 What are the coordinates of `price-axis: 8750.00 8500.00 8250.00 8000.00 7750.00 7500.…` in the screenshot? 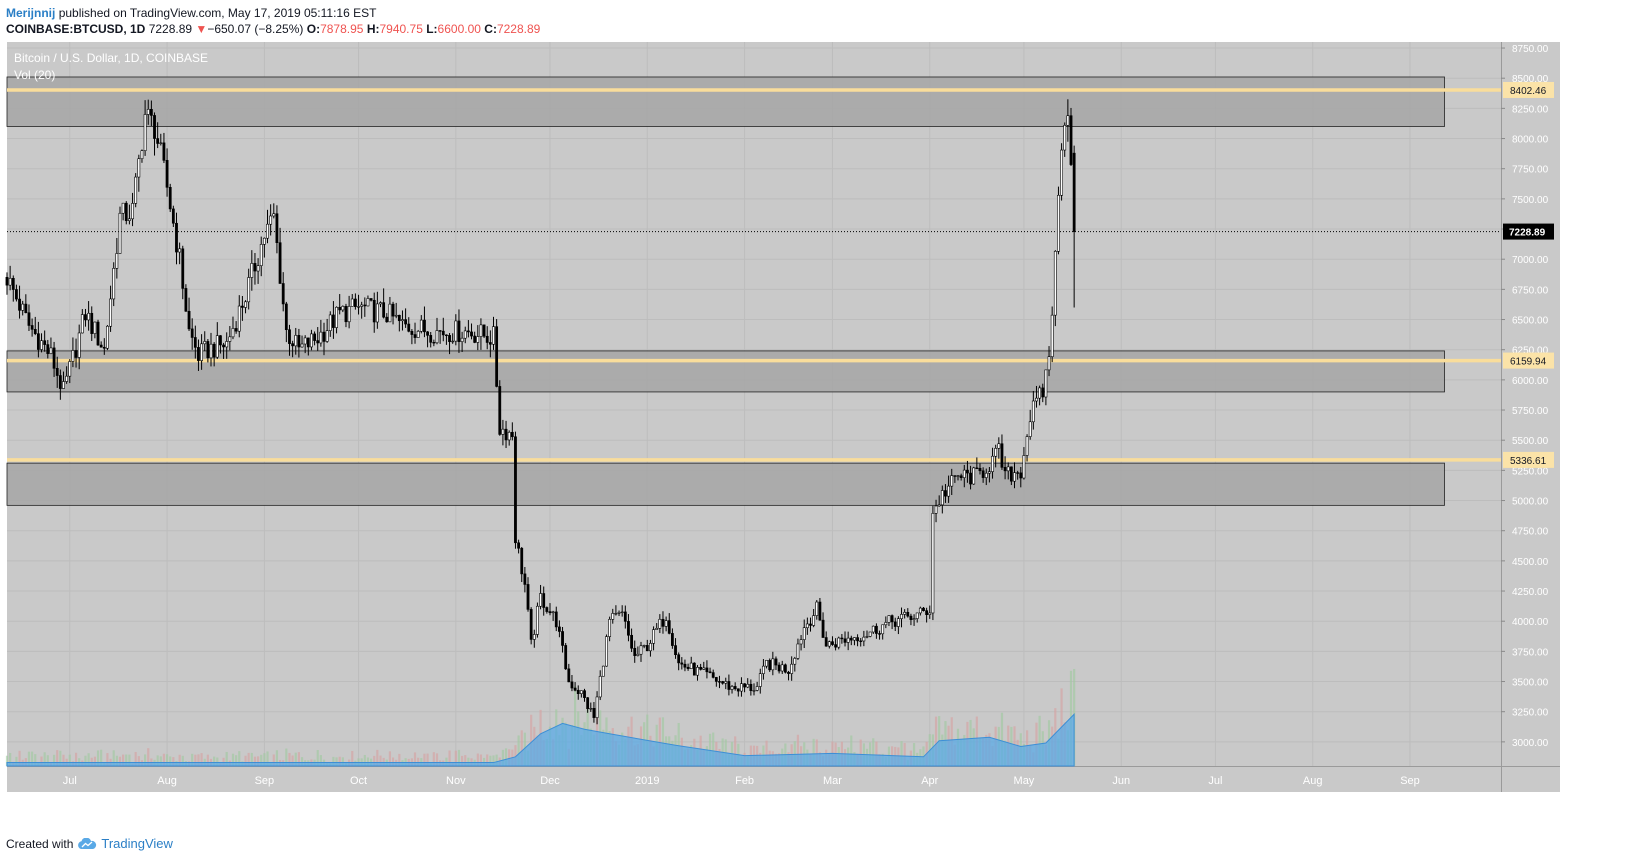 It's located at (1525, 396).